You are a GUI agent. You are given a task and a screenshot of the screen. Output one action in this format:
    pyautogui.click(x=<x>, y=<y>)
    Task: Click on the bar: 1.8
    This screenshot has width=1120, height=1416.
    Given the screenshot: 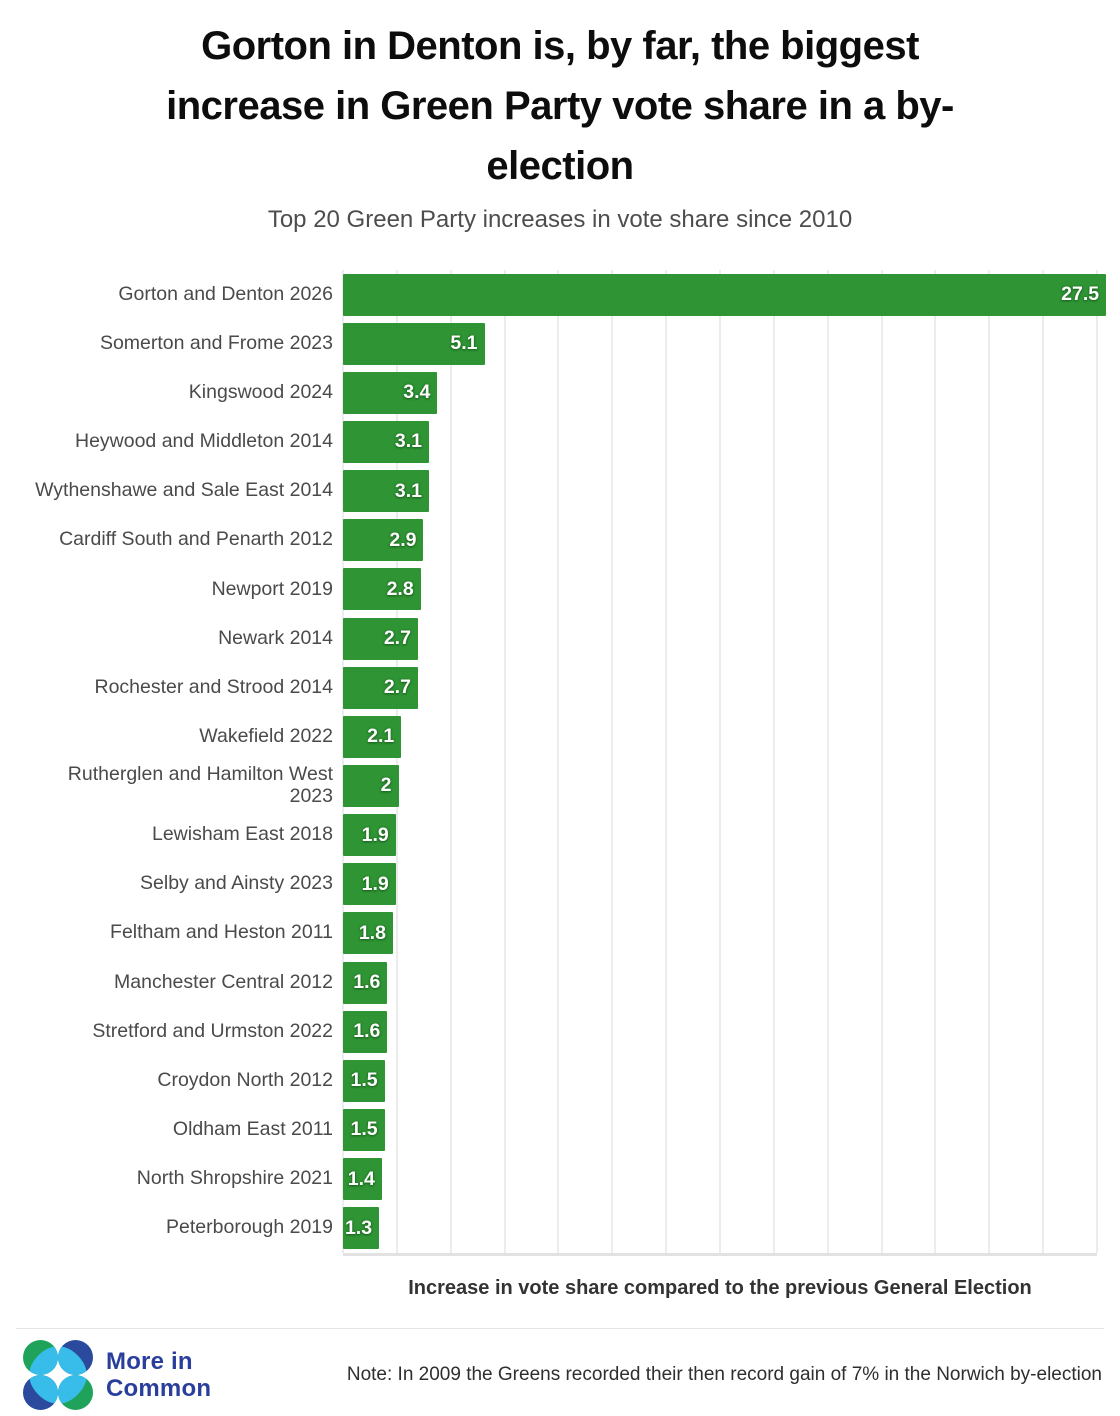 What is the action you would take?
    pyautogui.click(x=368, y=933)
    